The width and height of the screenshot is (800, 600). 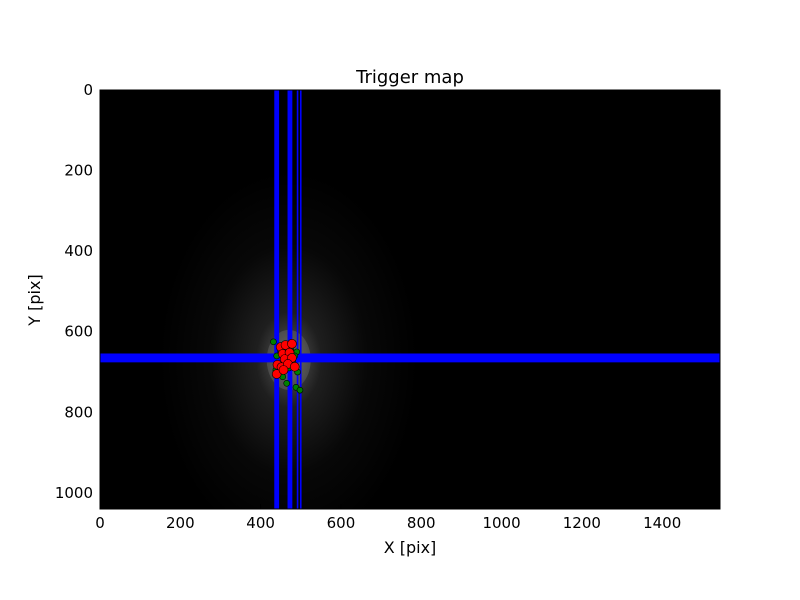 What do you see at coordinates (421, 523) in the screenshot?
I see `x-tick-label: 800` at bounding box center [421, 523].